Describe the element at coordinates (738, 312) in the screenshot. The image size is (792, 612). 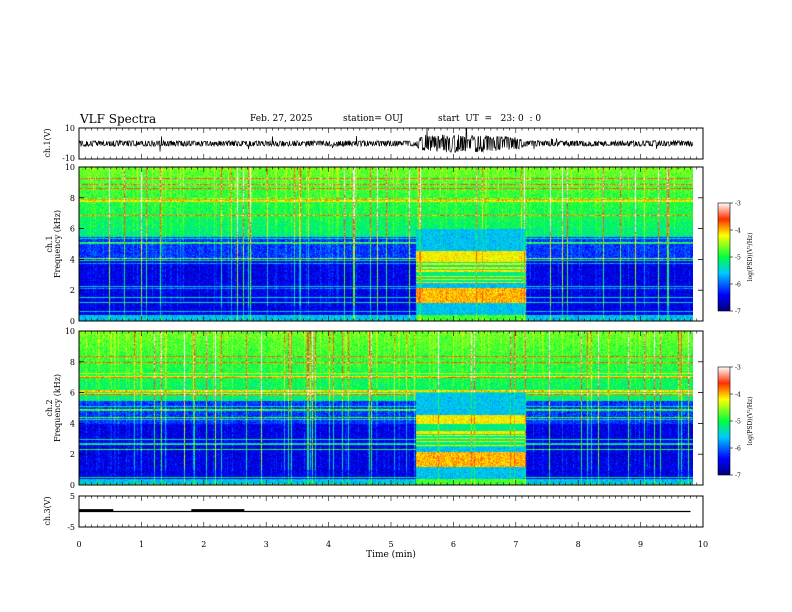
I see `ch1-colorbar-tick-label: -7` at that location.